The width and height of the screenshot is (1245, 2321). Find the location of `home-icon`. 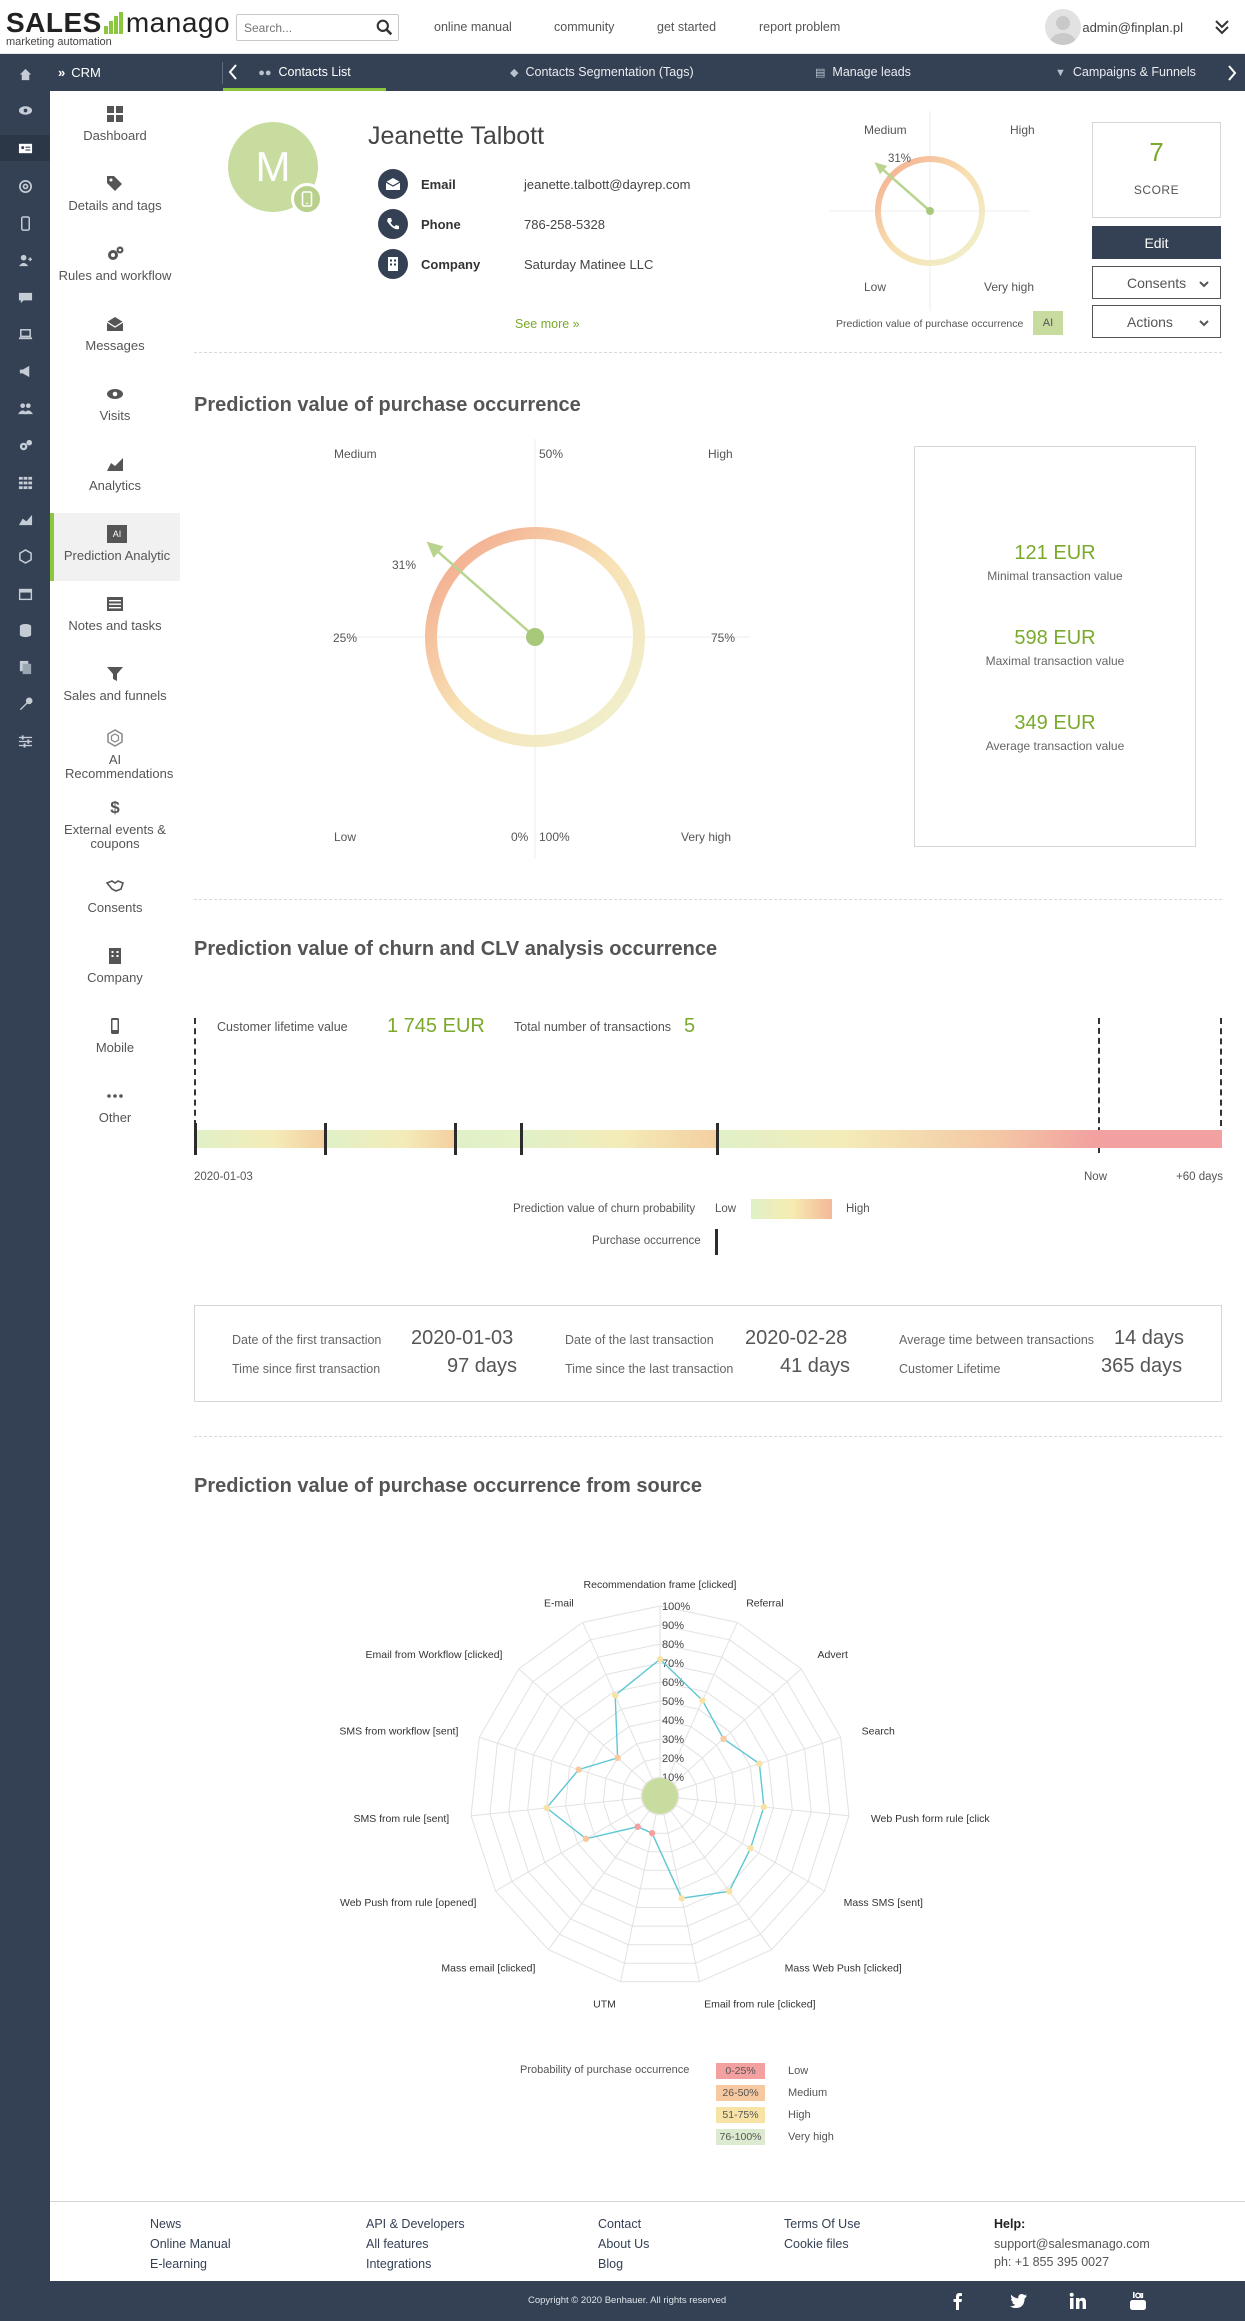

home-icon is located at coordinates (25, 74).